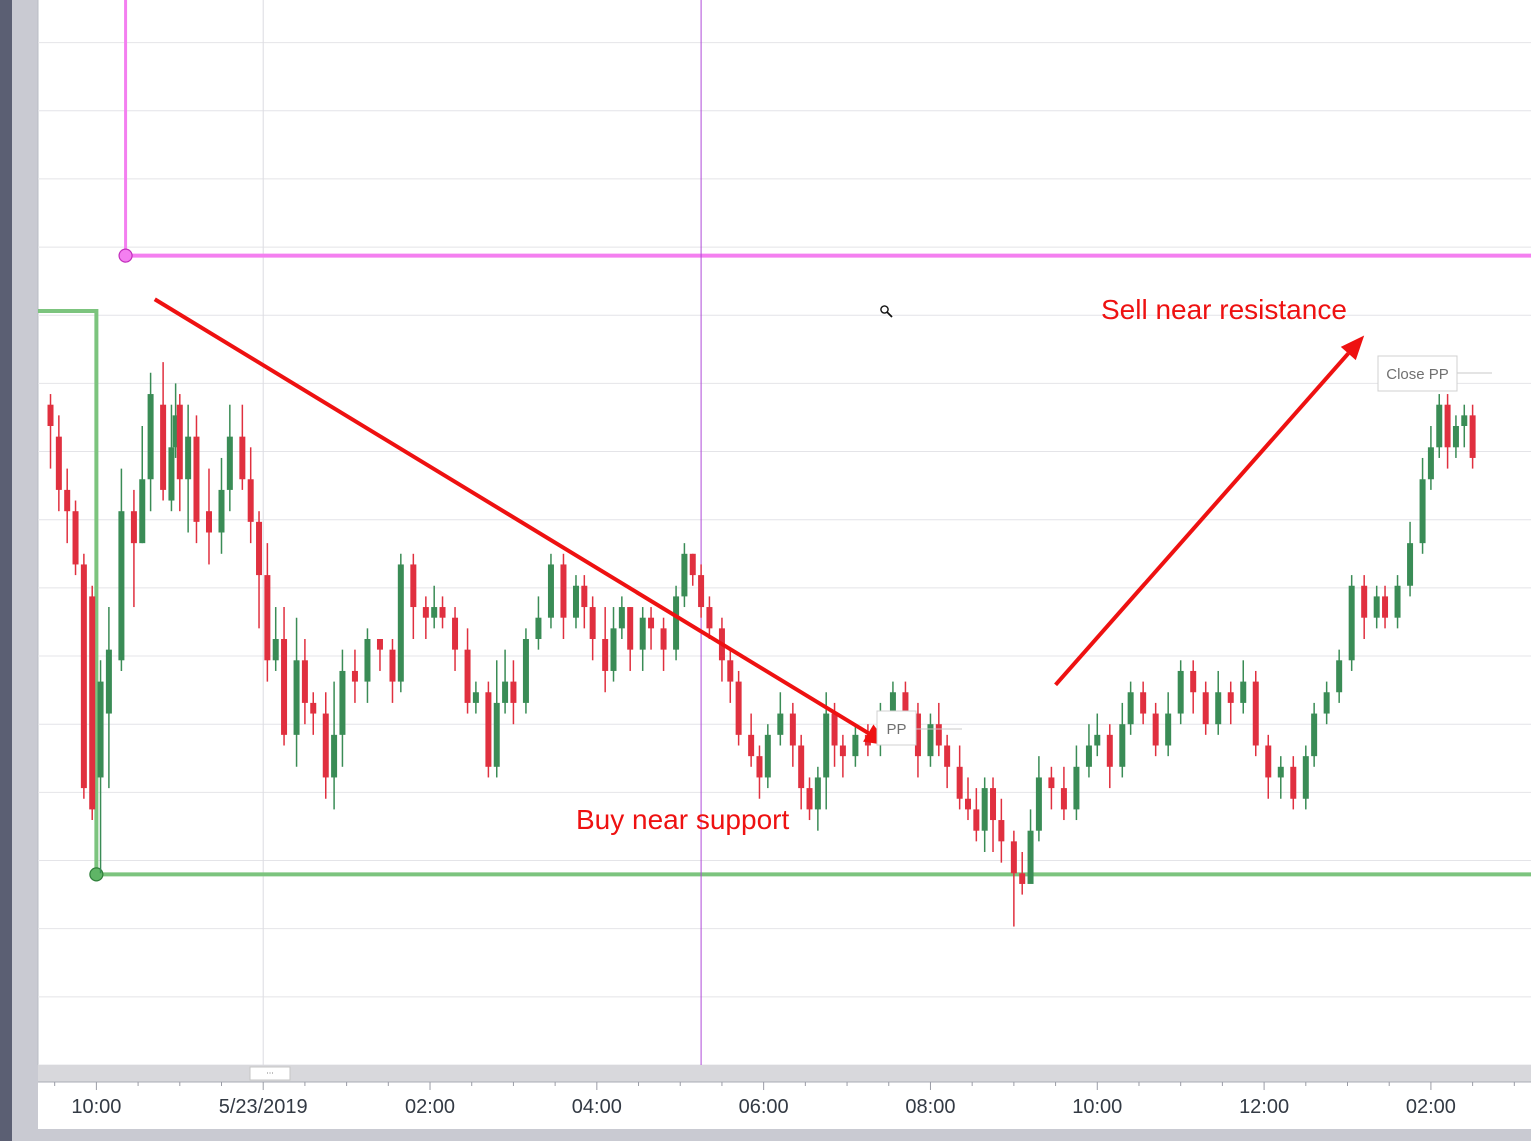 The height and width of the screenshot is (1141, 1531). Describe the element at coordinates (1352, 348) in the screenshot. I see `arrow-head` at that location.